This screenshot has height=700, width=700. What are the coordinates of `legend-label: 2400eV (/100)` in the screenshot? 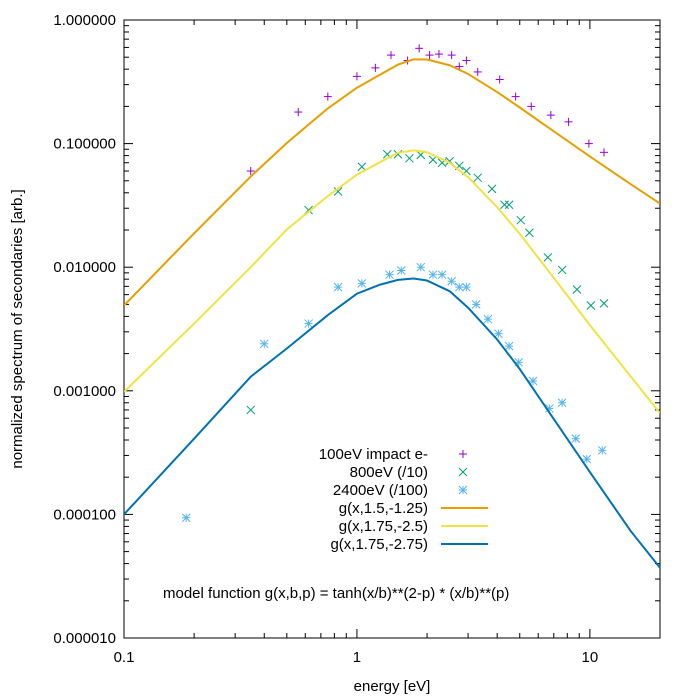 It's located at (380, 490).